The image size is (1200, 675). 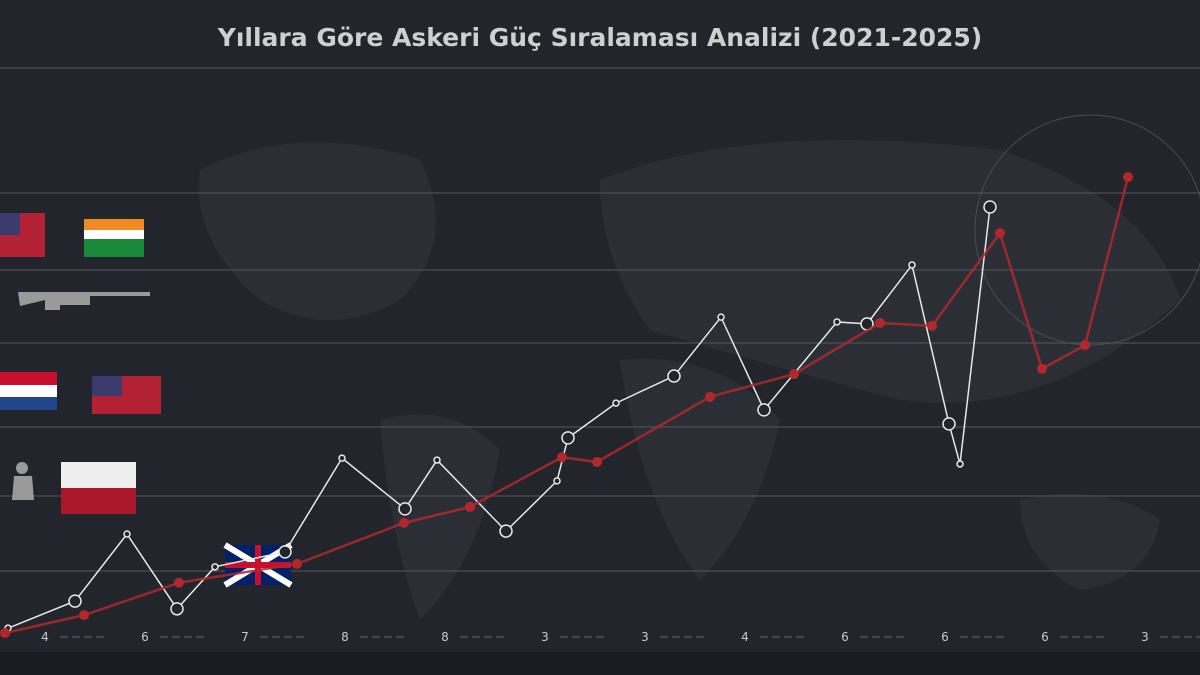 What do you see at coordinates (600, 663) in the screenshot?
I see `footer-bar` at bounding box center [600, 663].